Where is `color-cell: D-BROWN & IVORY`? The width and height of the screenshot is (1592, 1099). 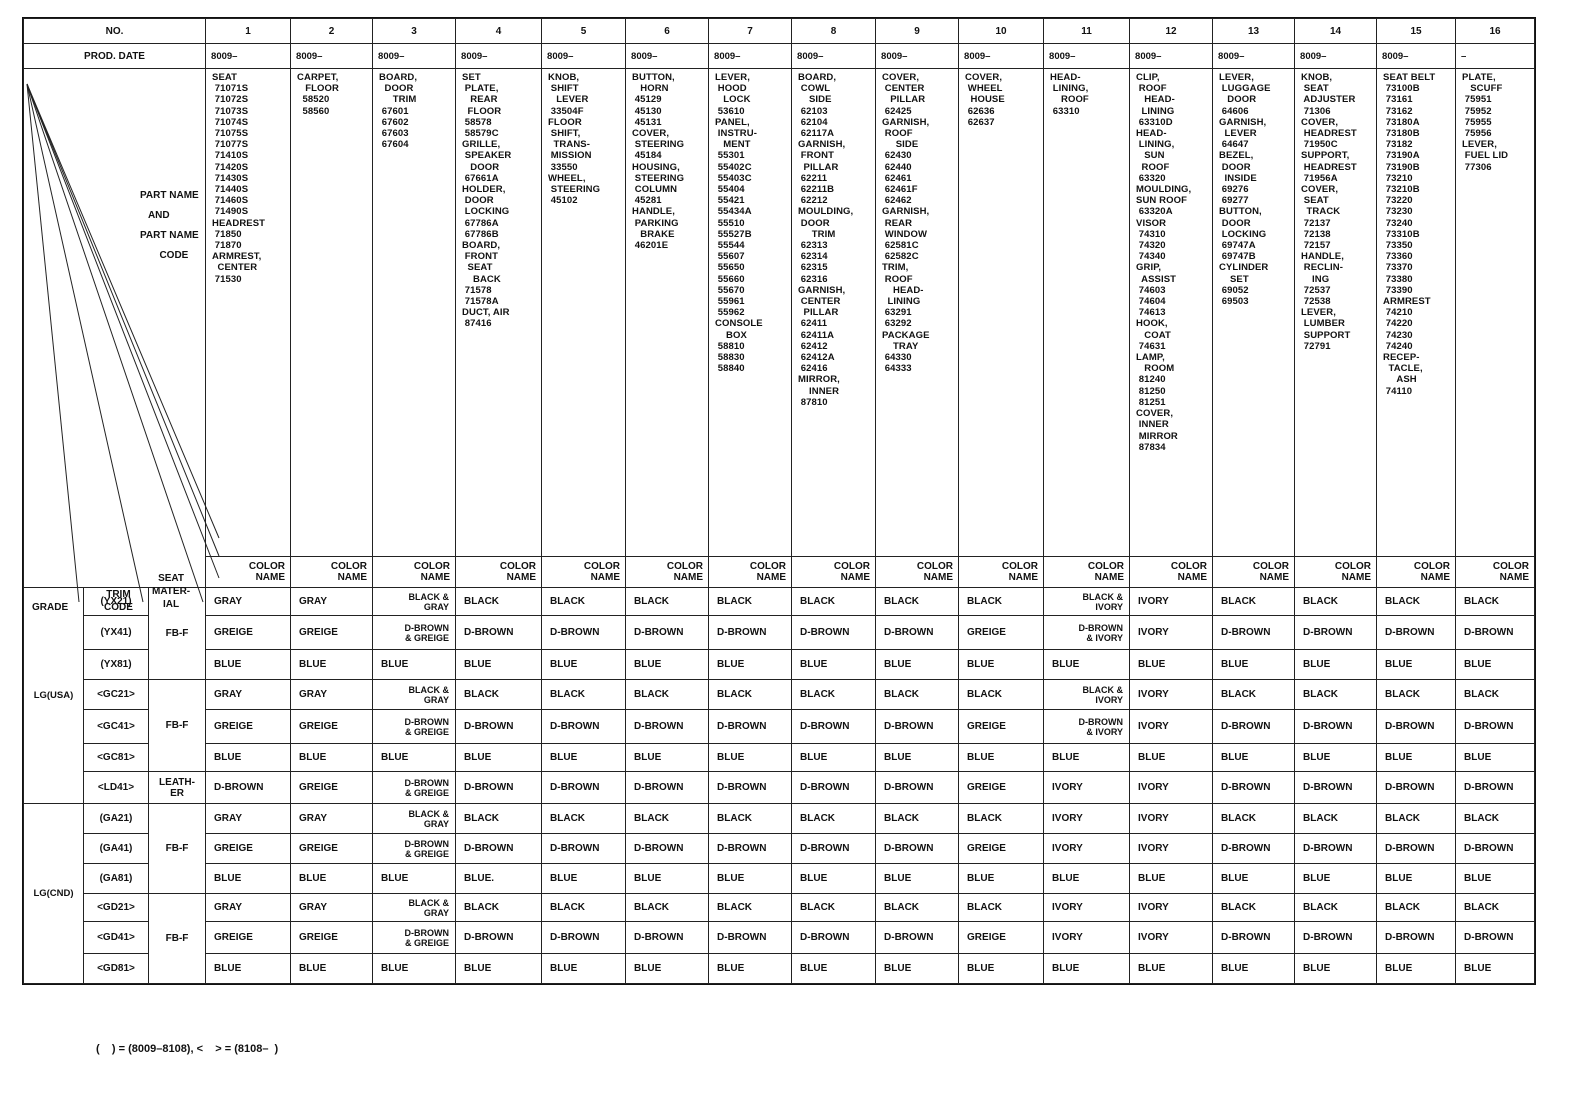 color-cell: D-BROWN & IVORY is located at coordinates (1087, 726).